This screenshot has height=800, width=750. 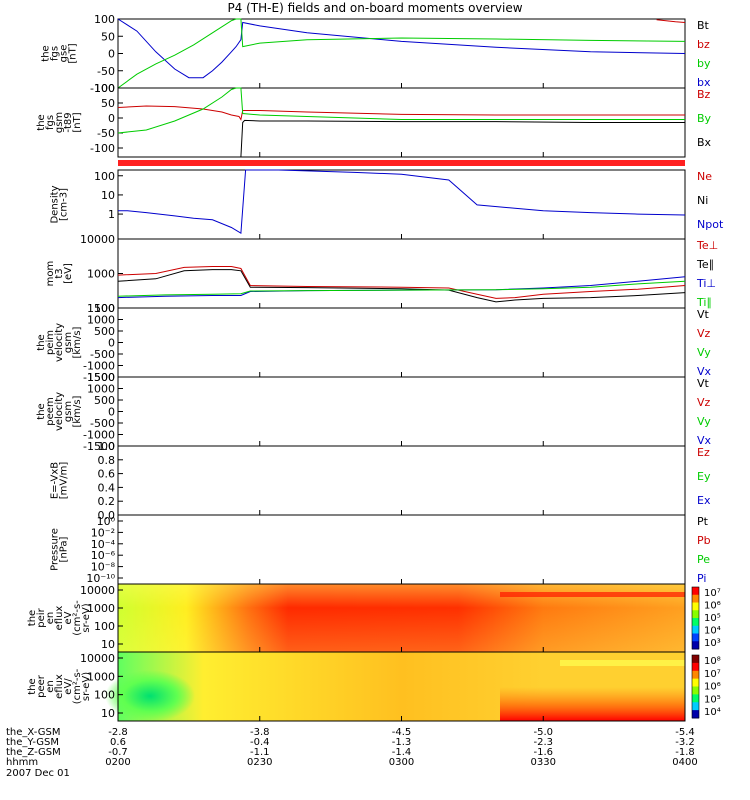 I want to click on y-axis-label: t3, so click(x=59, y=273).